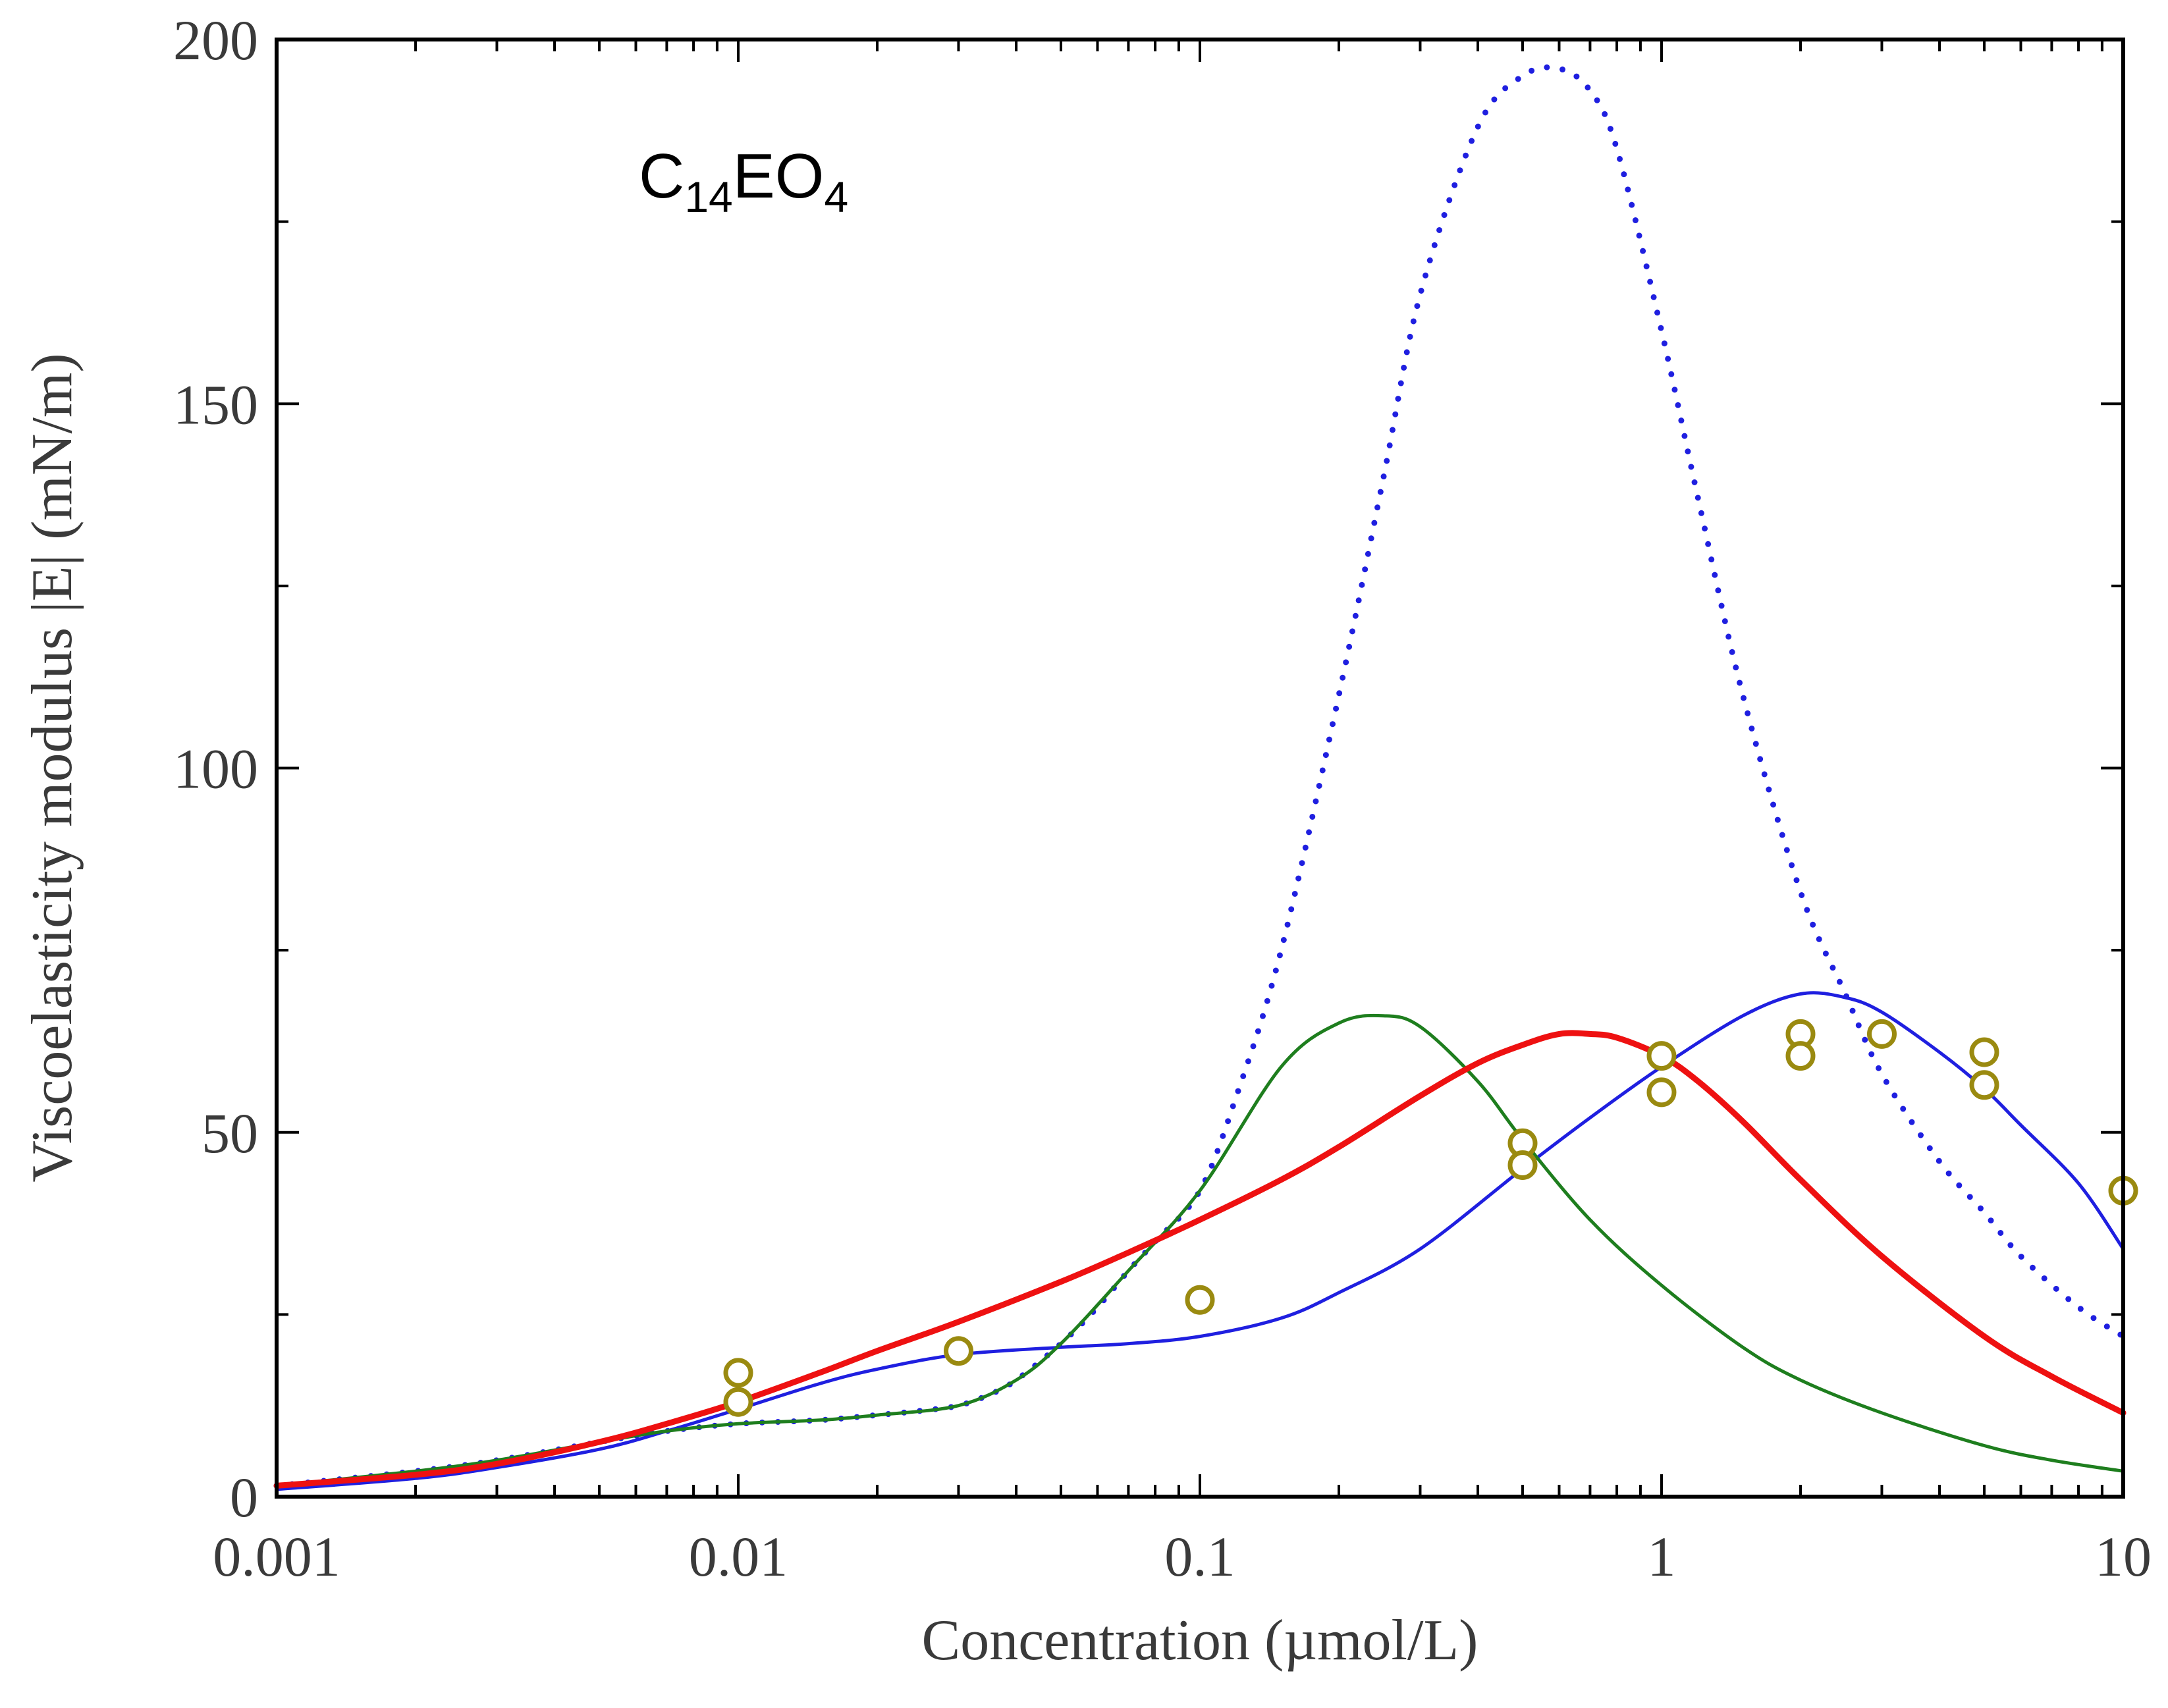 The image size is (2168, 1708). What do you see at coordinates (738, 1557) in the screenshot?
I see `x-tick-label: 0.01` at bounding box center [738, 1557].